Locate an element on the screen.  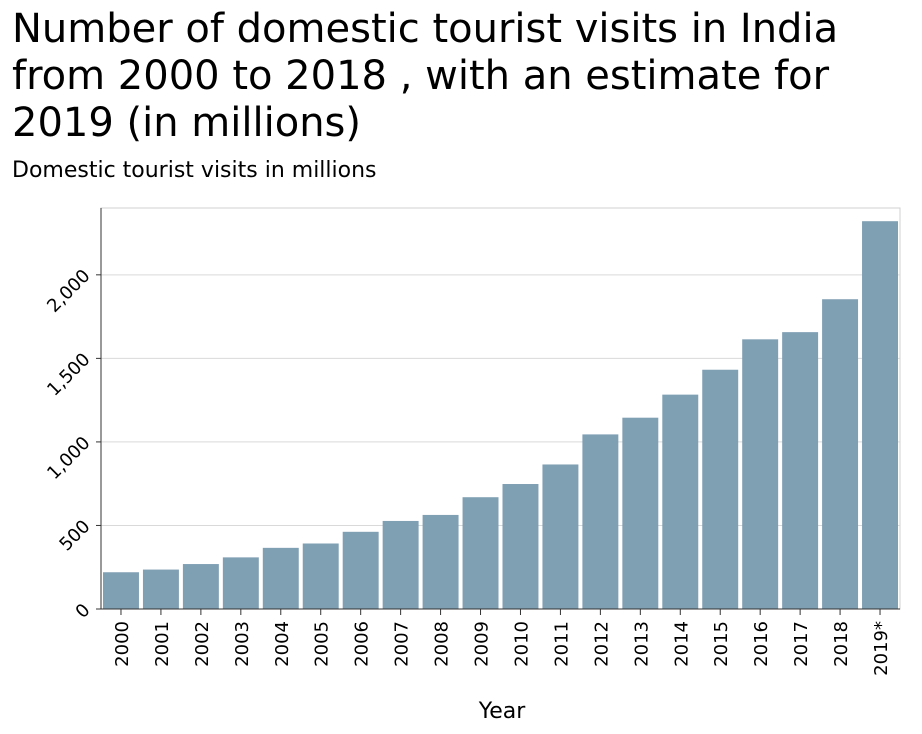
x-axis-label: Year is located at coordinates (502, 711).